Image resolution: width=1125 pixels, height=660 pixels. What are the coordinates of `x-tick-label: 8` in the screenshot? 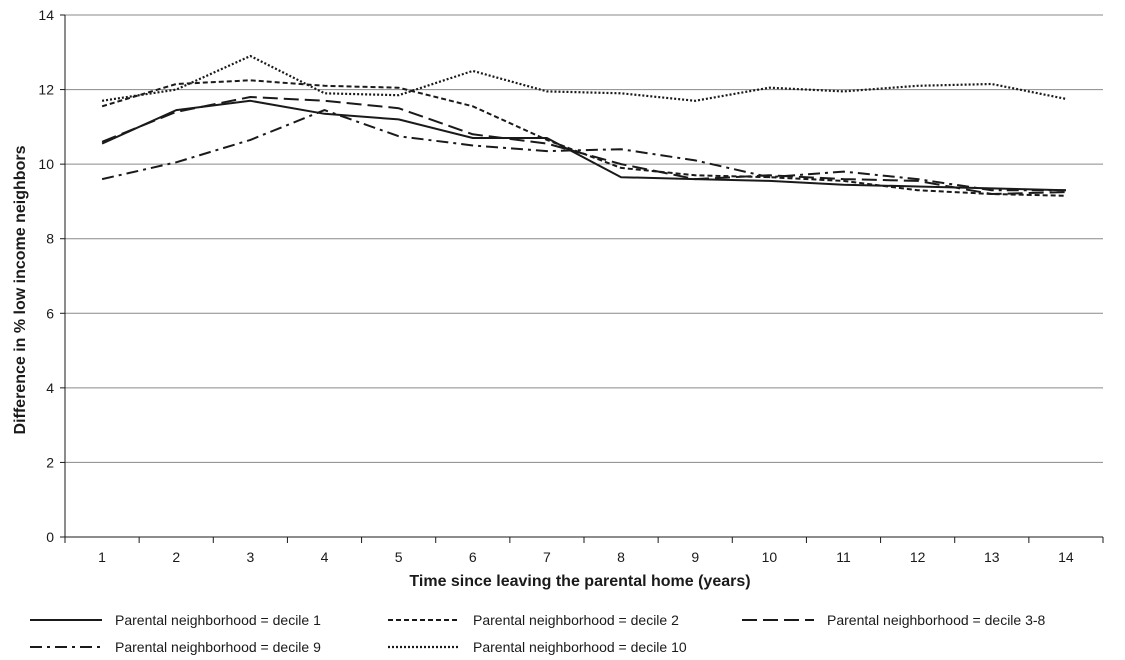 It's located at (621, 557).